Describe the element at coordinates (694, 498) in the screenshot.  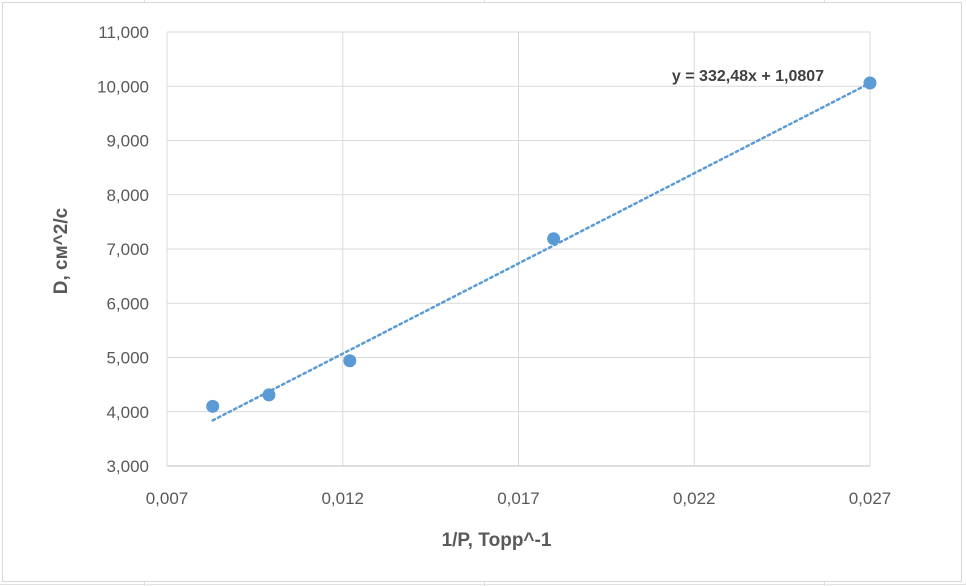
I see `x-tick-label: 0,022` at that location.